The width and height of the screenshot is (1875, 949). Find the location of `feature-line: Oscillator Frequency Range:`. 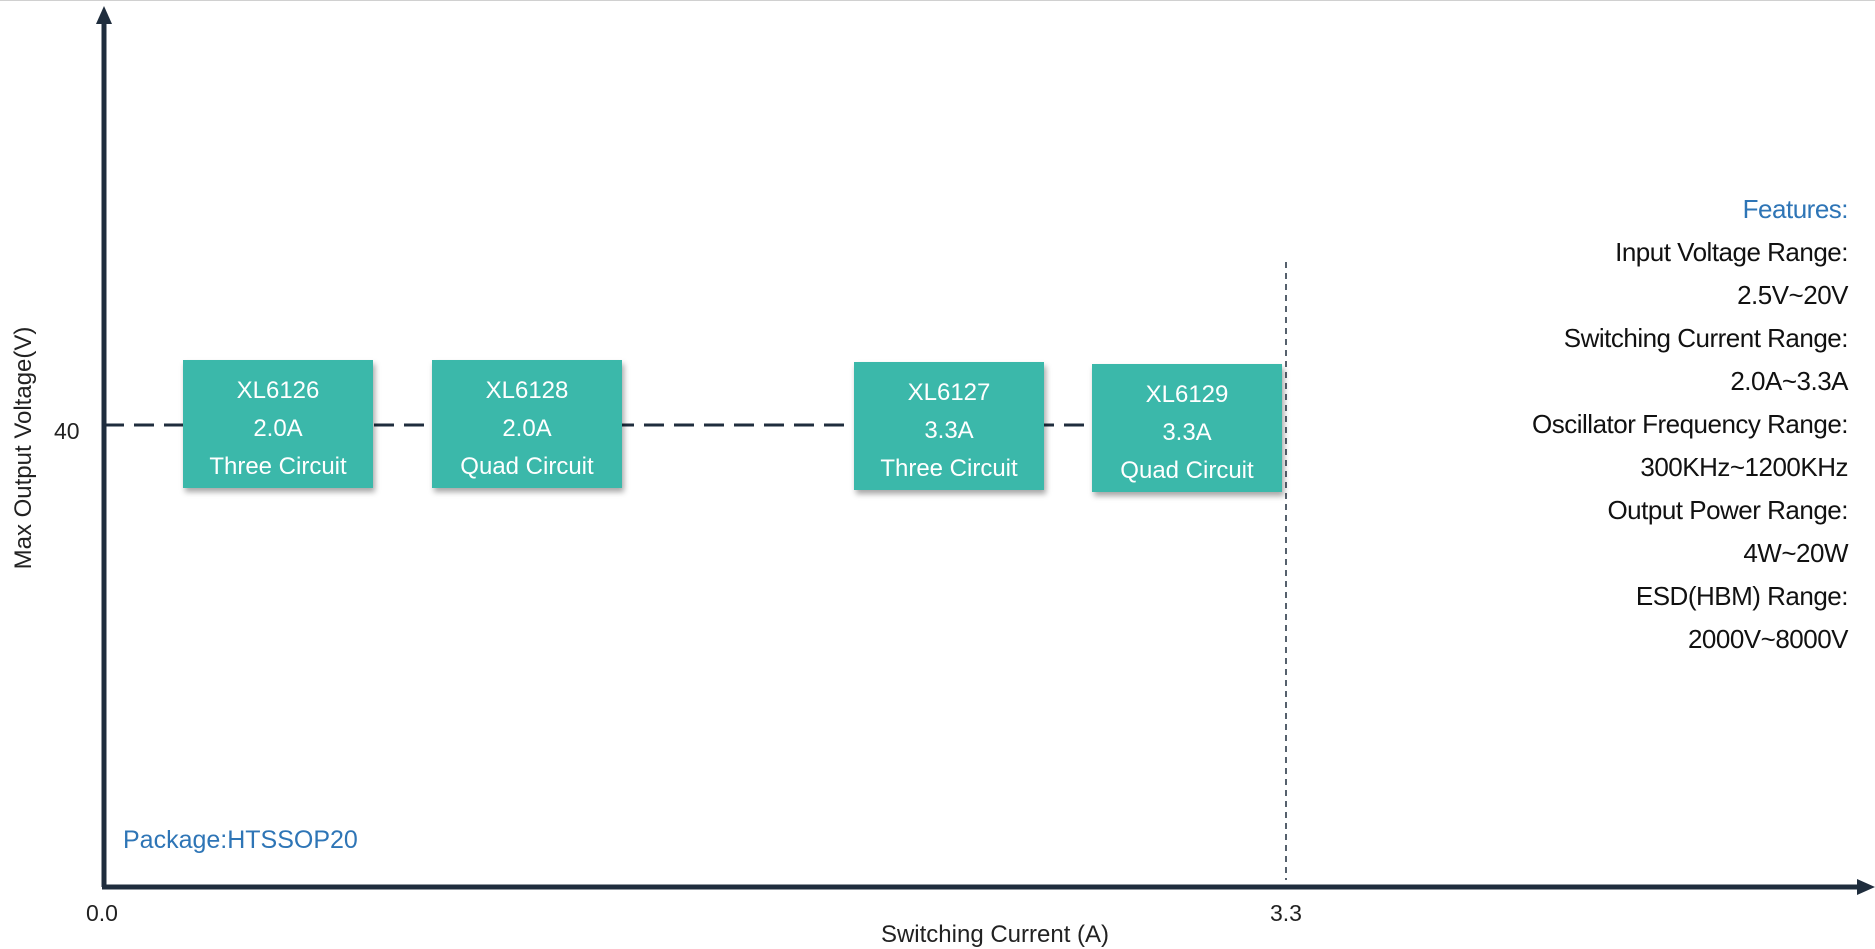

feature-line: Oscillator Frequency Range: is located at coordinates (1690, 424).